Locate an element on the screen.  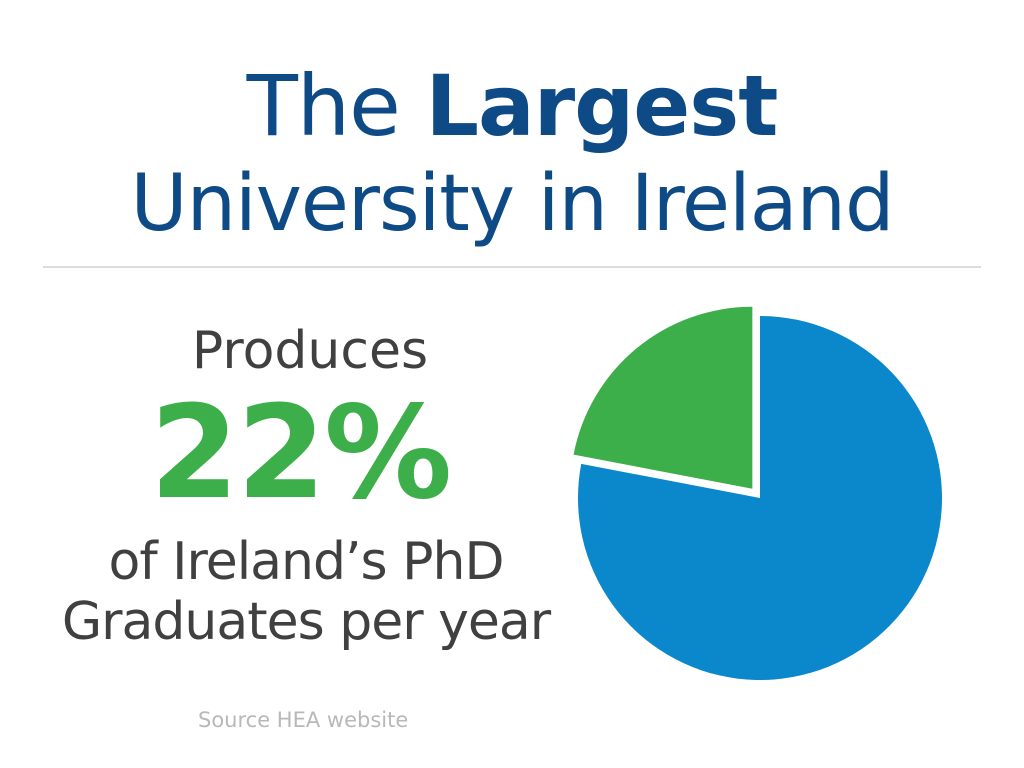
title-divider is located at coordinates (512, 267).